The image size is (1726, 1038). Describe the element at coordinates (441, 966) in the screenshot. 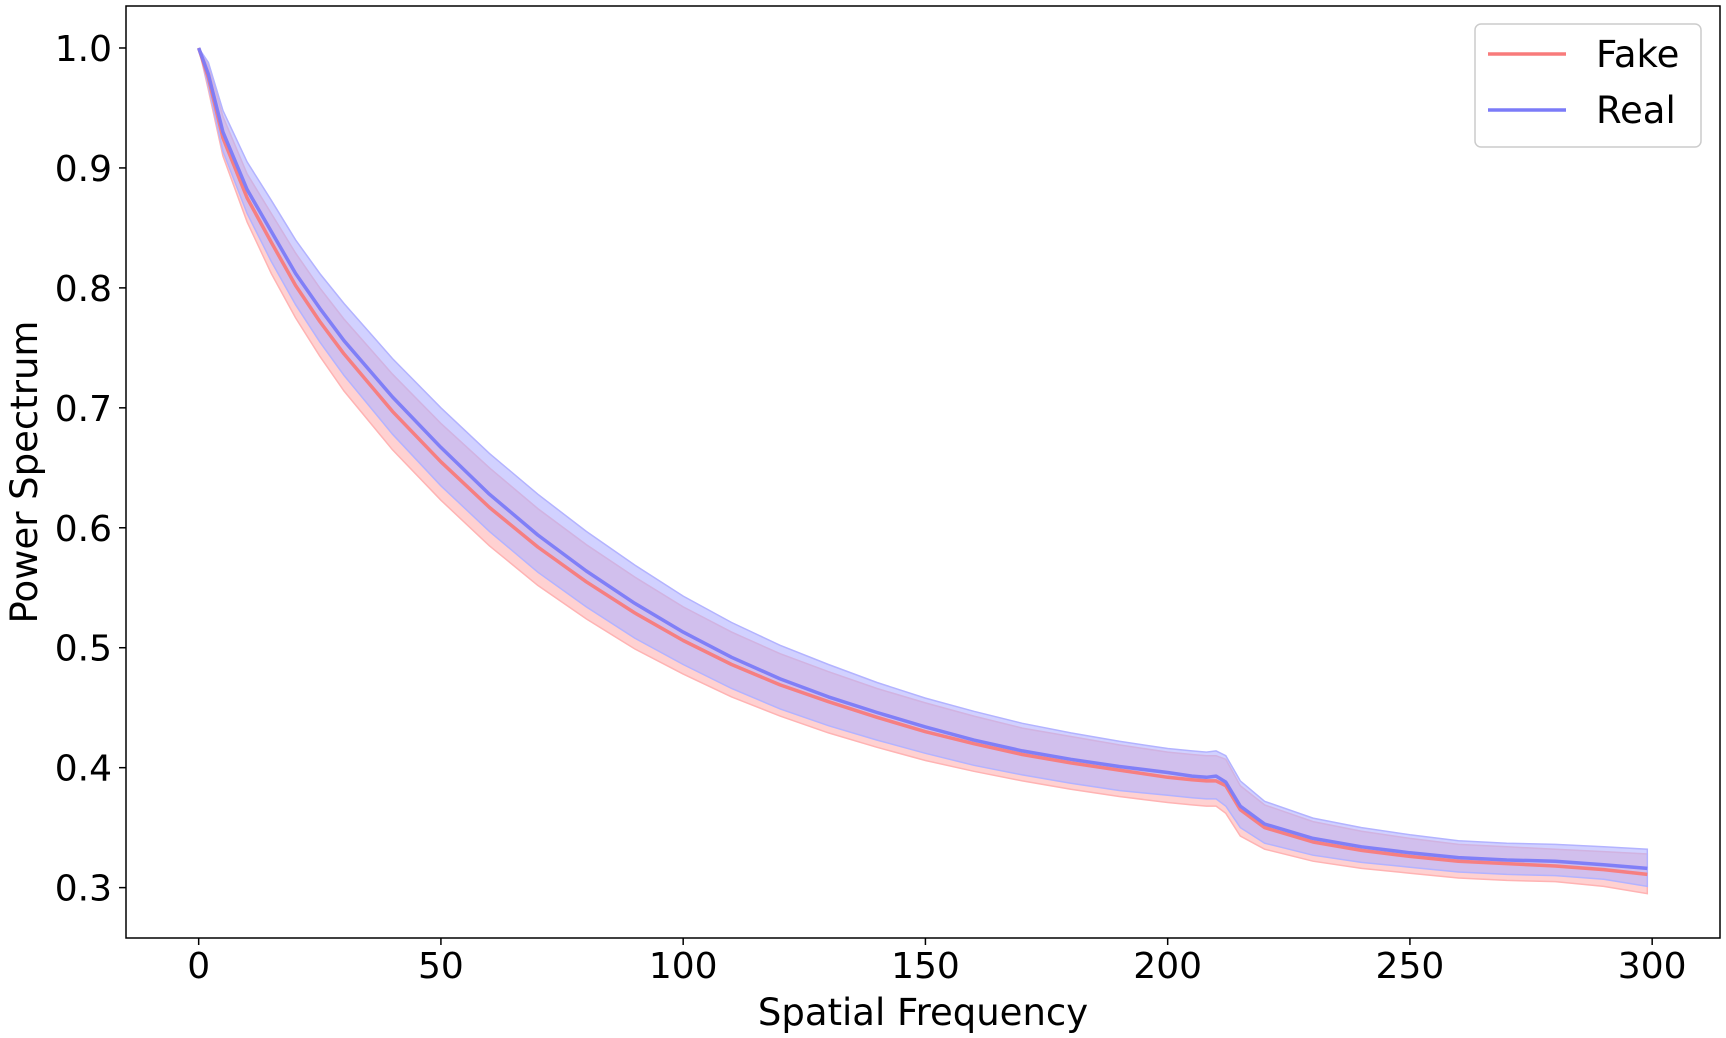

I see `x-tick-label: 50` at that location.